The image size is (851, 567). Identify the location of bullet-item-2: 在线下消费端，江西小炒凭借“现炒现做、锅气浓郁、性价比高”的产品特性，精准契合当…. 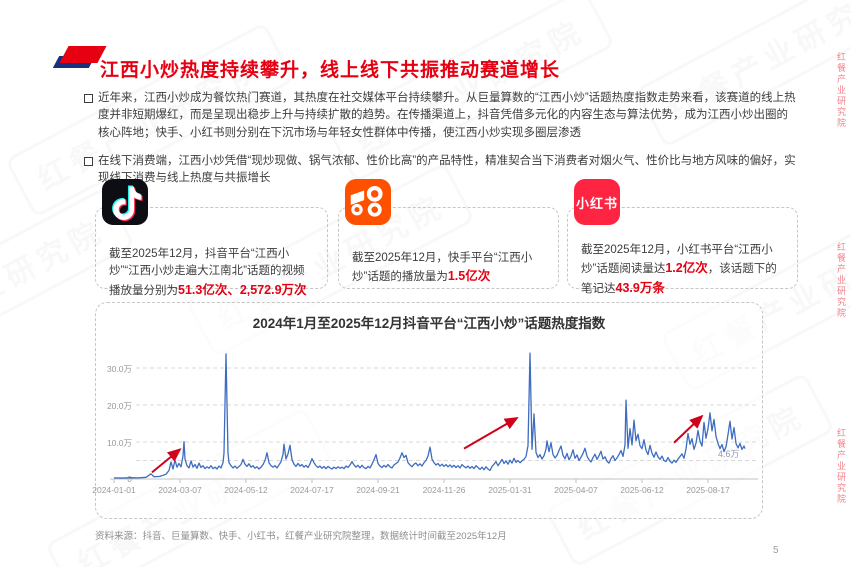
(441, 170).